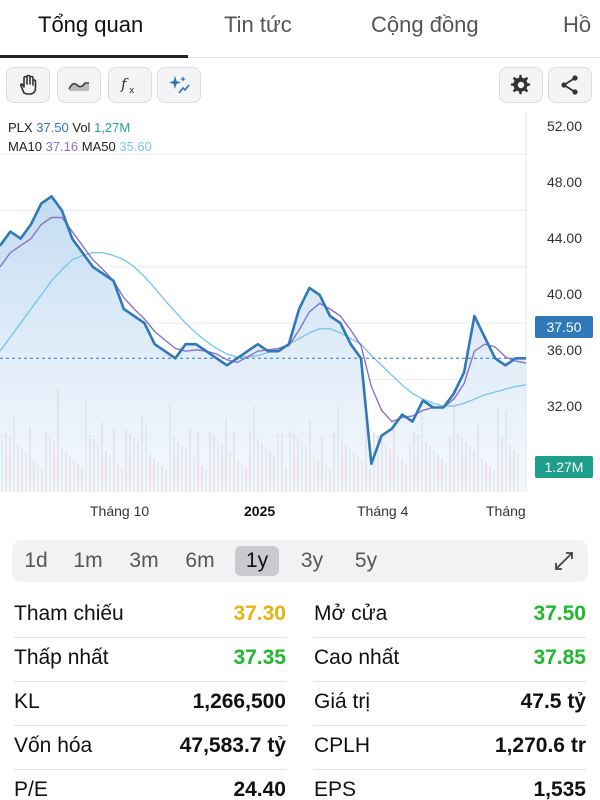  What do you see at coordinates (81, 127) in the screenshot?
I see `legend-vol-label: Vol` at bounding box center [81, 127].